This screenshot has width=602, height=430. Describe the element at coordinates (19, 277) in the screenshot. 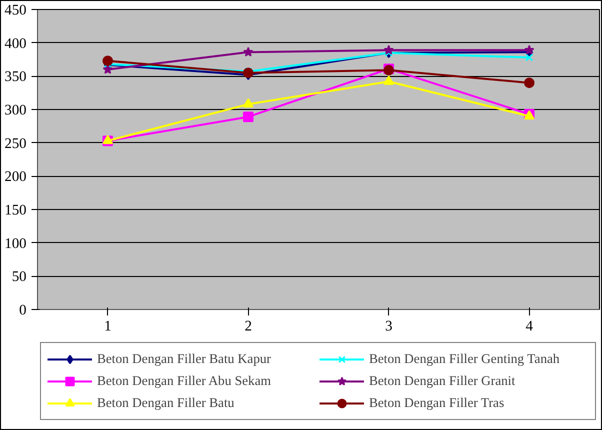

I see `y-tick-label: 50` at that location.